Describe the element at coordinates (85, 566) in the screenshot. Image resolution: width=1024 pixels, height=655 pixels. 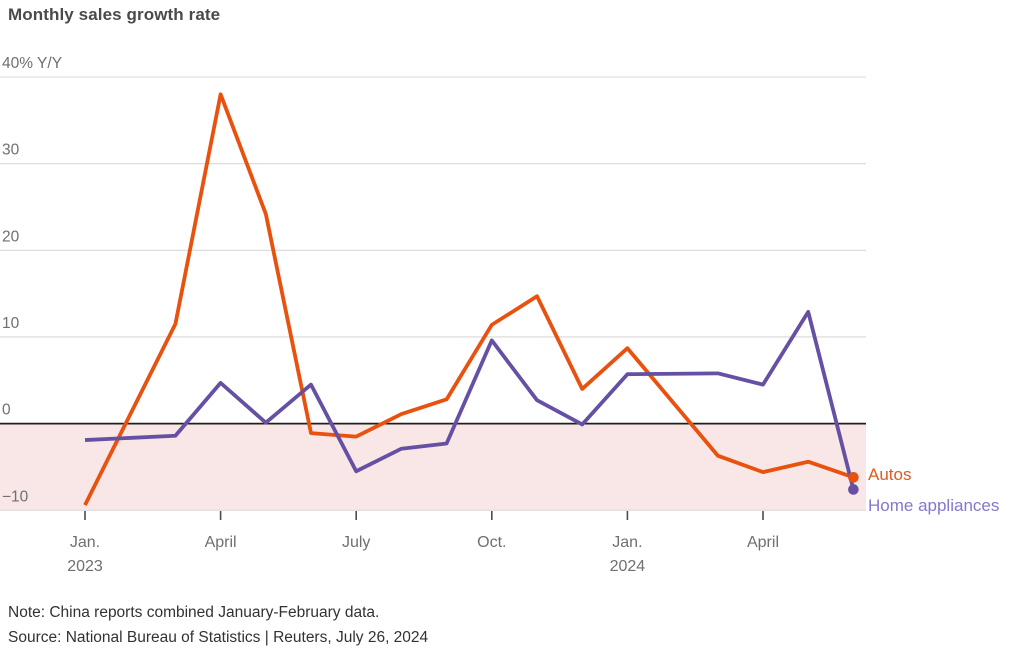
I see `x-axis-sublabel-0: 2023` at that location.